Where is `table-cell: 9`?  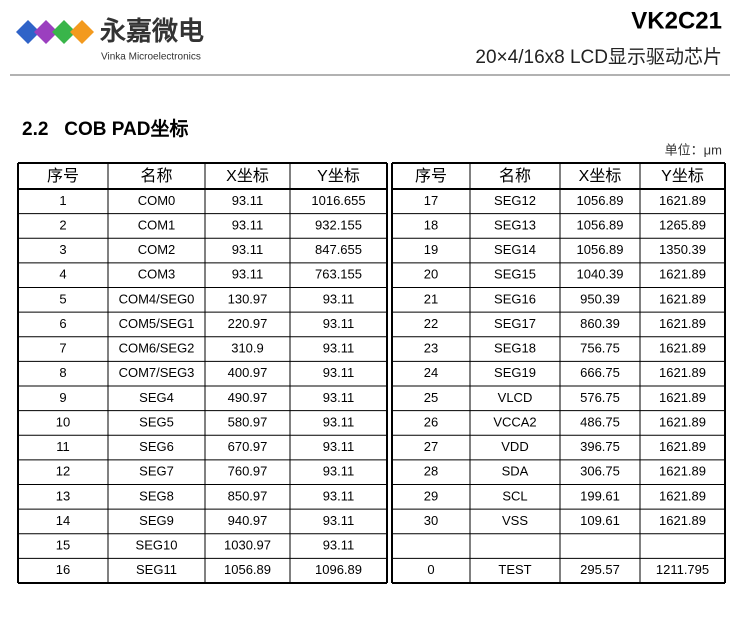
table-cell: 9 is located at coordinates (62, 397).